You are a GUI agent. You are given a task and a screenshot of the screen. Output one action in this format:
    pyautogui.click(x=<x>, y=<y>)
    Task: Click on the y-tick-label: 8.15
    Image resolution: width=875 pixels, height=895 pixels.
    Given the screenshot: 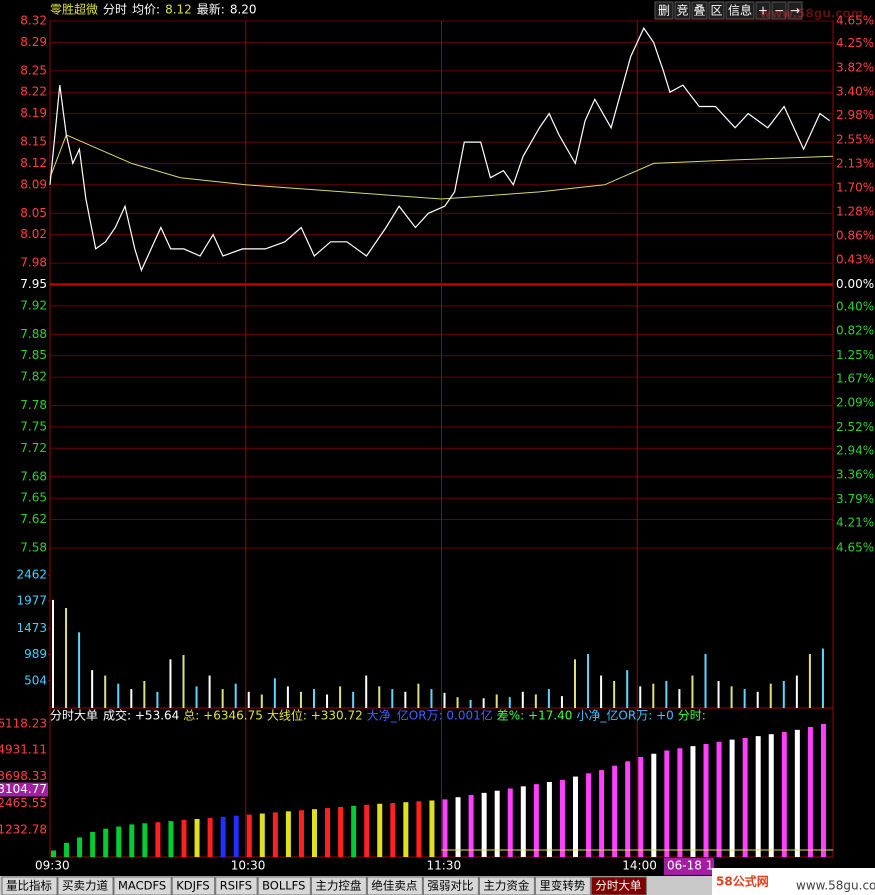 What is the action you would take?
    pyautogui.click(x=33, y=142)
    